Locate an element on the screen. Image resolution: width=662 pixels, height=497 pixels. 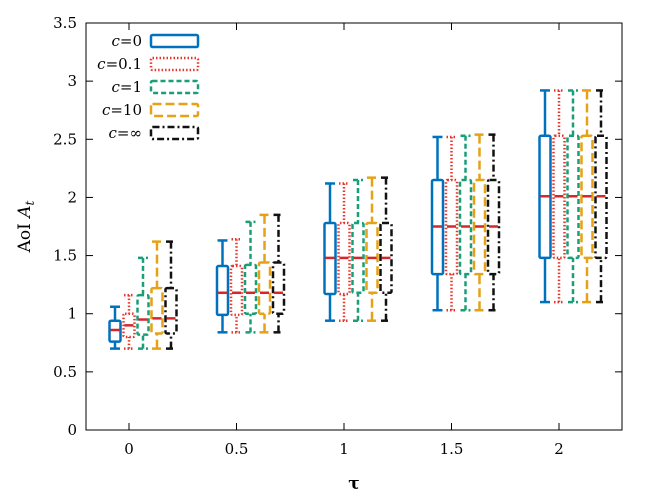
legend-label: c=10 is located at coordinates (122, 110).